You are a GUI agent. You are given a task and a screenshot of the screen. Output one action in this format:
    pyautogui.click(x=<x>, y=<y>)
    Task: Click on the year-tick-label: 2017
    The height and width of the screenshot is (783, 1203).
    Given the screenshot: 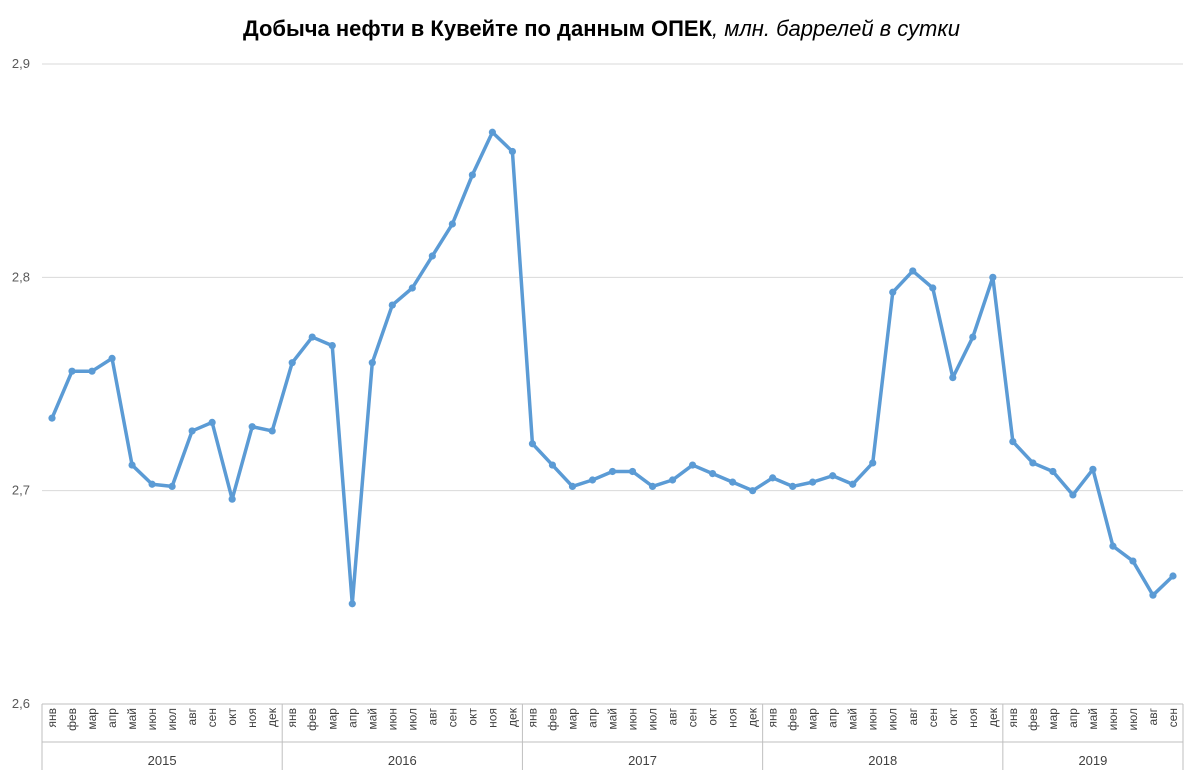 What is the action you would take?
    pyautogui.click(x=642, y=760)
    